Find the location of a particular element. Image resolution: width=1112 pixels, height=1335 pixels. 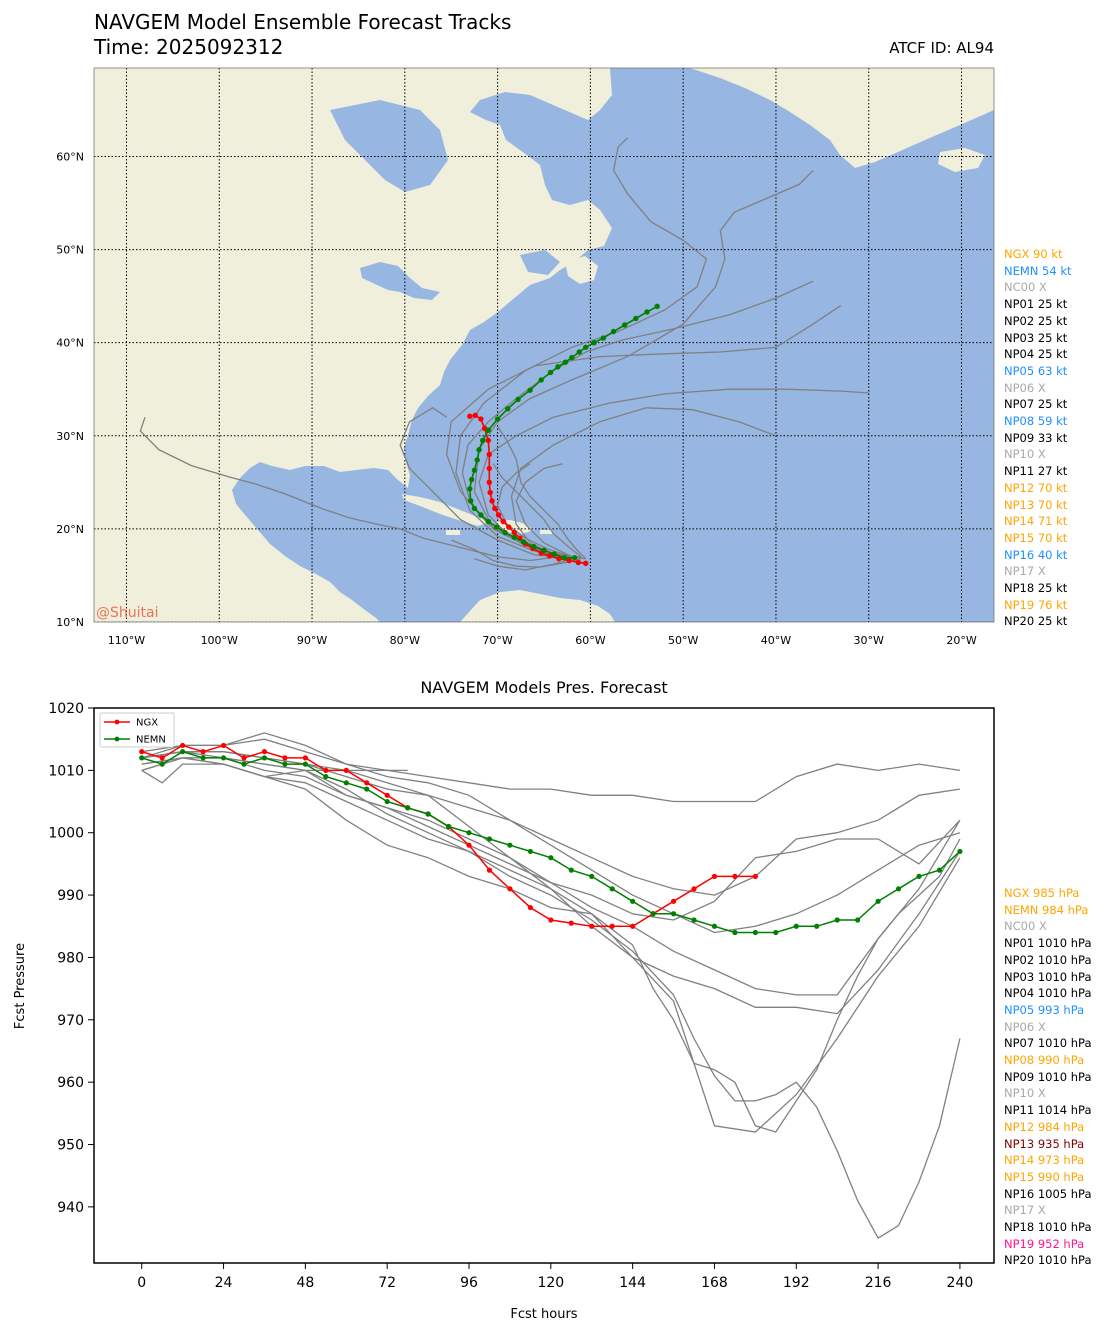

legend-entry: NGX 985 hPa is located at coordinates (1042, 893).